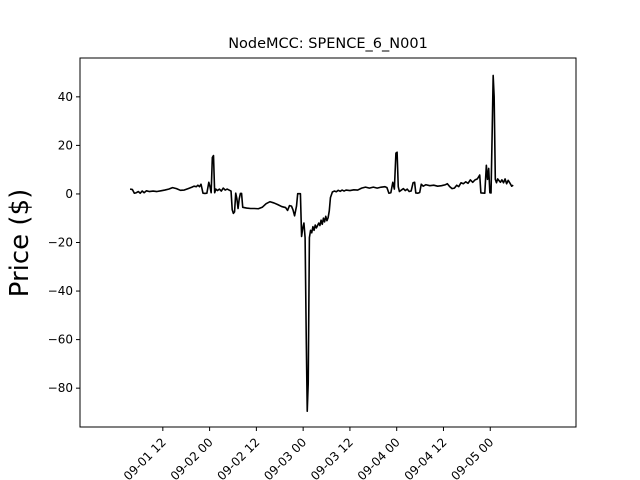 This screenshot has width=640, height=480. What do you see at coordinates (60, 291) in the screenshot?
I see `y-tick-label: −40` at bounding box center [60, 291].